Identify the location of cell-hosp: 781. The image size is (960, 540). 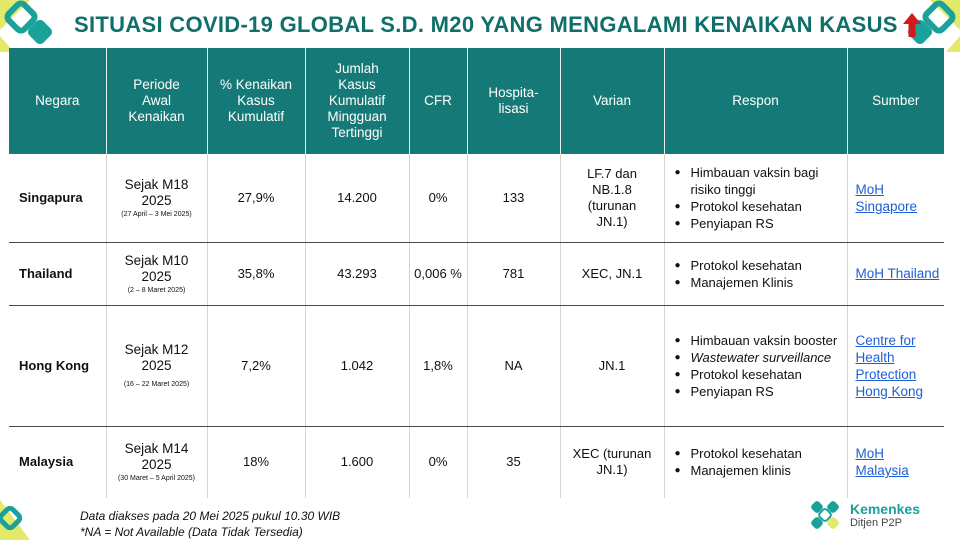
(514, 274).